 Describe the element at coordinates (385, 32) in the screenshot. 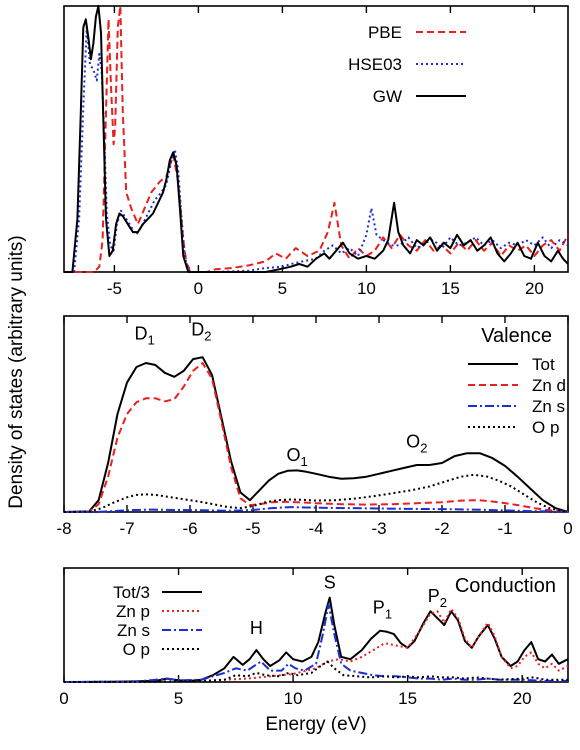

I see `legend-label: PBE` at that location.